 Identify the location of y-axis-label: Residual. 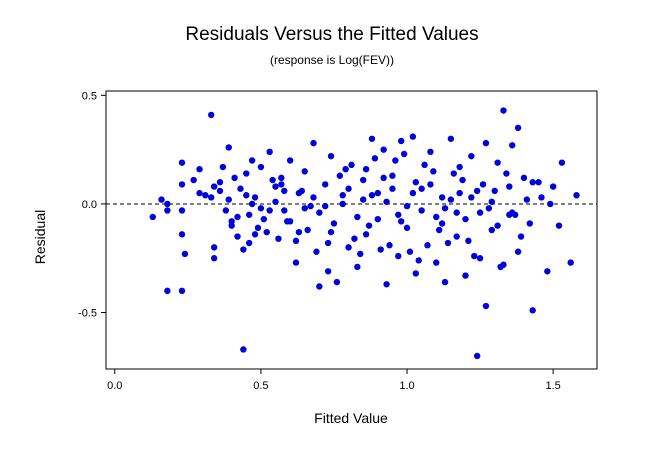
(40, 237).